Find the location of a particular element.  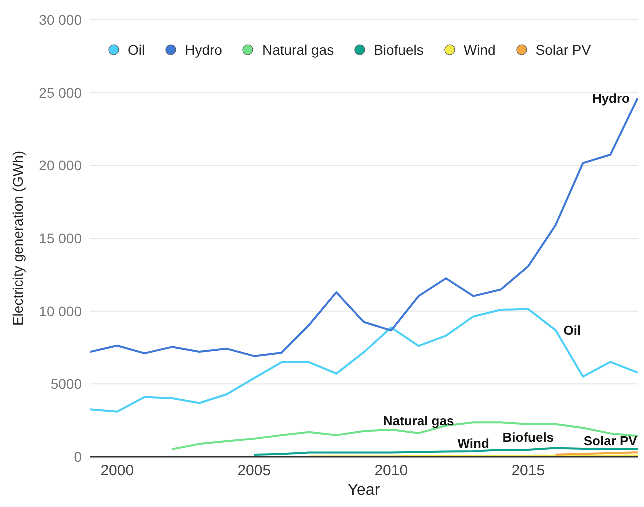

y-tick-label: 20 000 is located at coordinates (60, 166).